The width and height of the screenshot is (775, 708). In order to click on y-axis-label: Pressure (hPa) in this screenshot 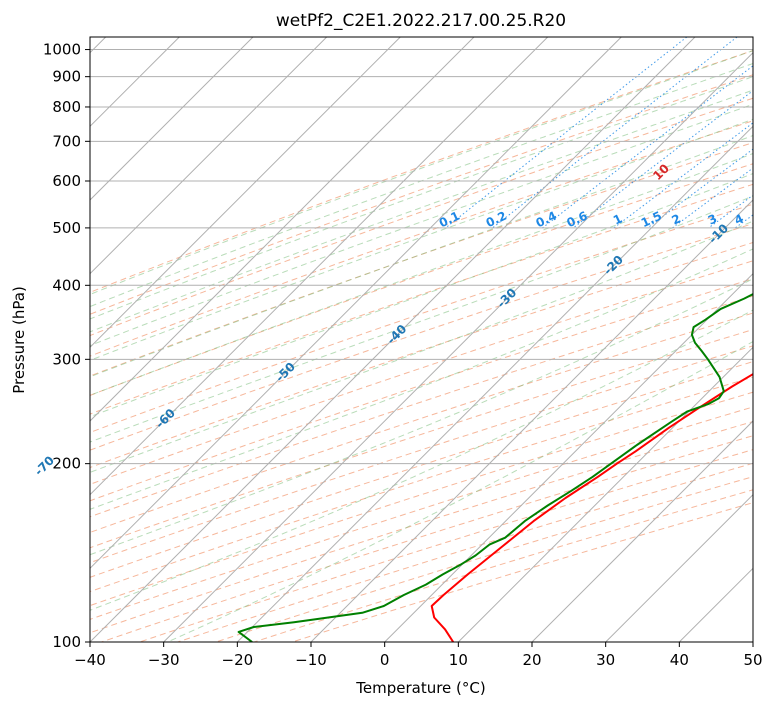, I will do `click(19, 340)`.